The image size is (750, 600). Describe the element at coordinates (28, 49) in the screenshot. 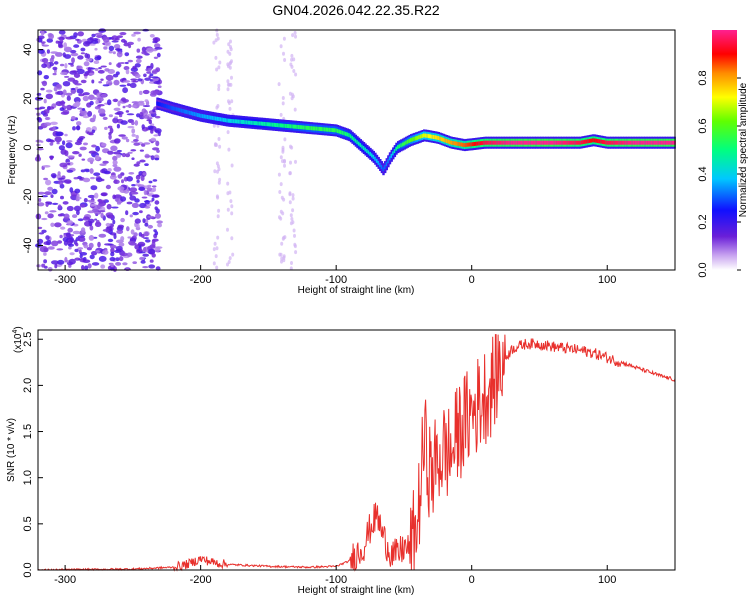

I see `y-tick-label: 40` at that location.